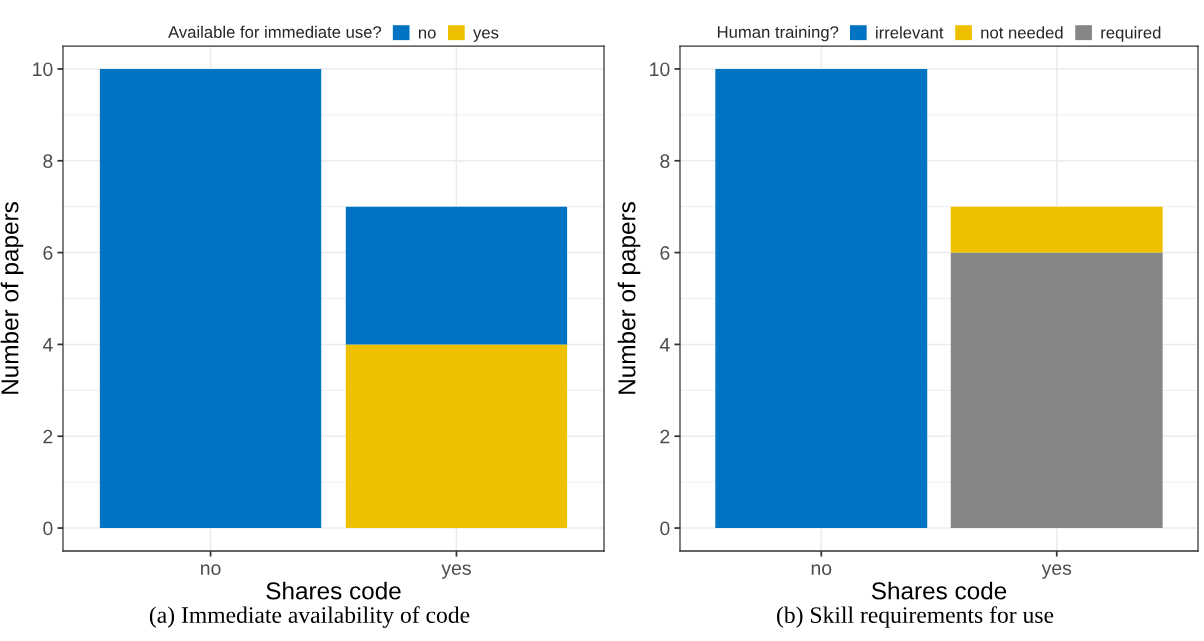  Describe the element at coordinates (486, 35) in the screenshot. I see `legend-label: yes` at that location.